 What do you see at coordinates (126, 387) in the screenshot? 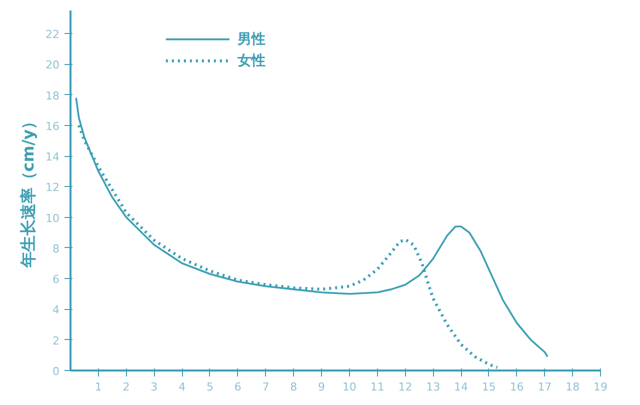
I see `x-tick-label: 2` at bounding box center [126, 387].